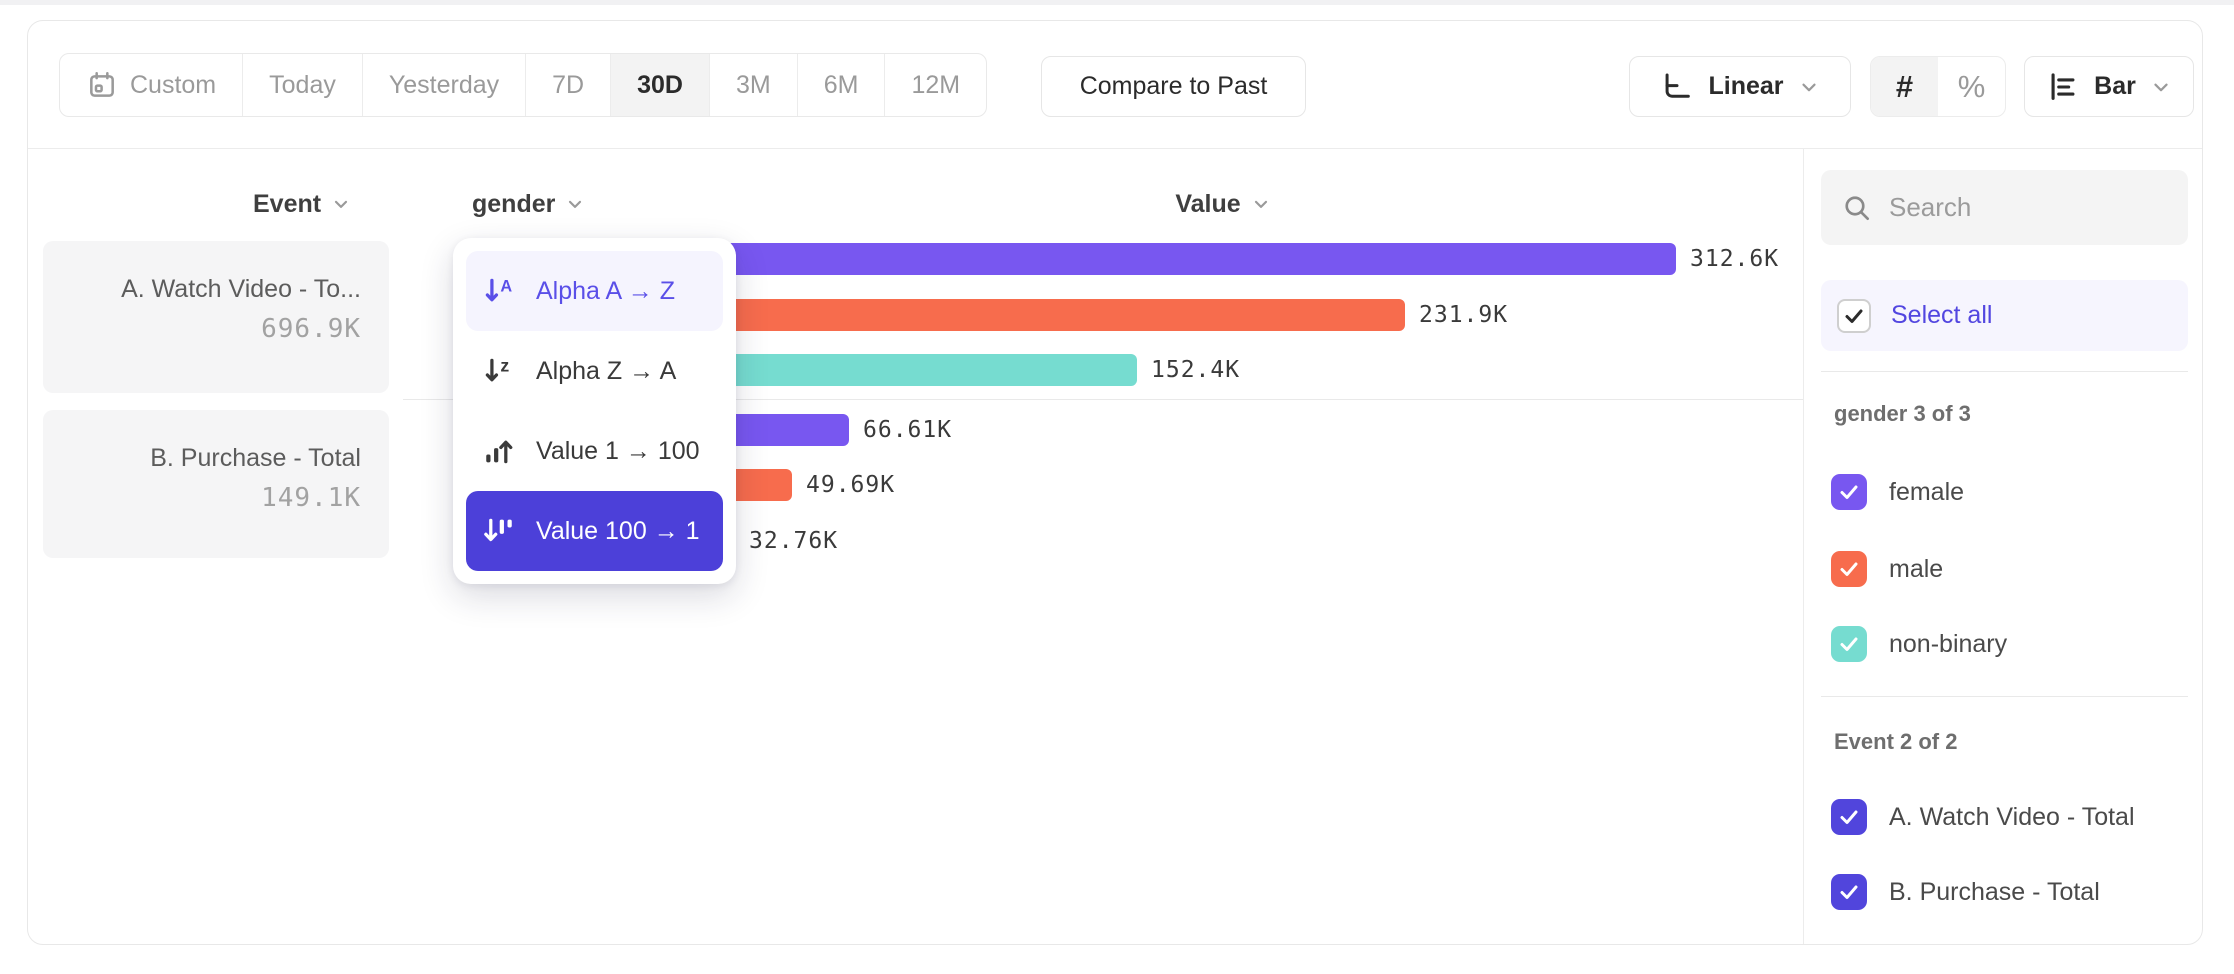 The image size is (2234, 974). I want to click on svg-text: A, so click(506, 287).